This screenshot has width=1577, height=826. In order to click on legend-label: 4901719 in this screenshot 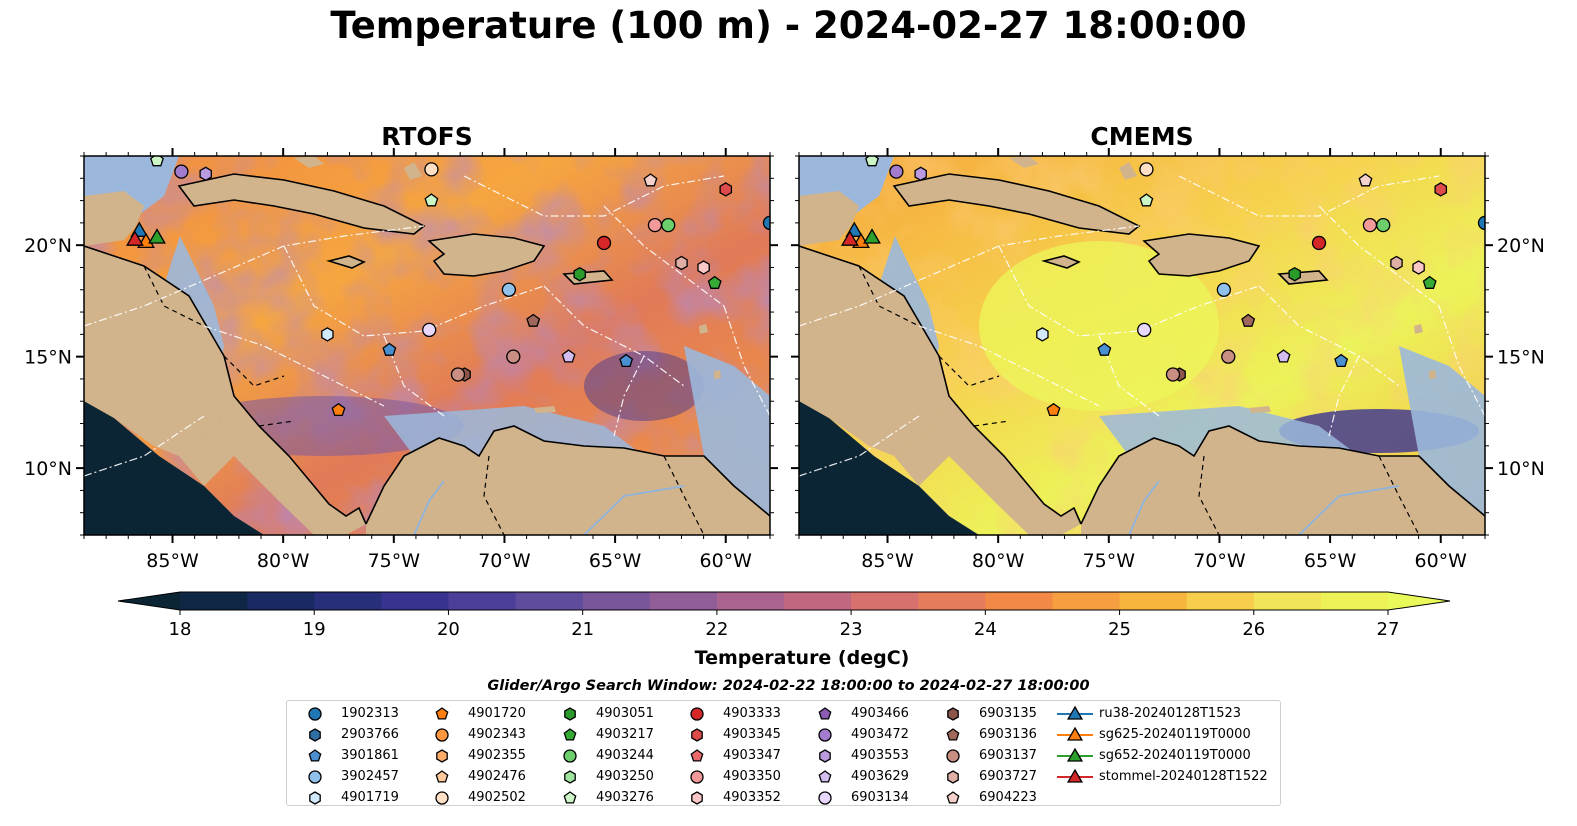, I will do `click(370, 797)`.